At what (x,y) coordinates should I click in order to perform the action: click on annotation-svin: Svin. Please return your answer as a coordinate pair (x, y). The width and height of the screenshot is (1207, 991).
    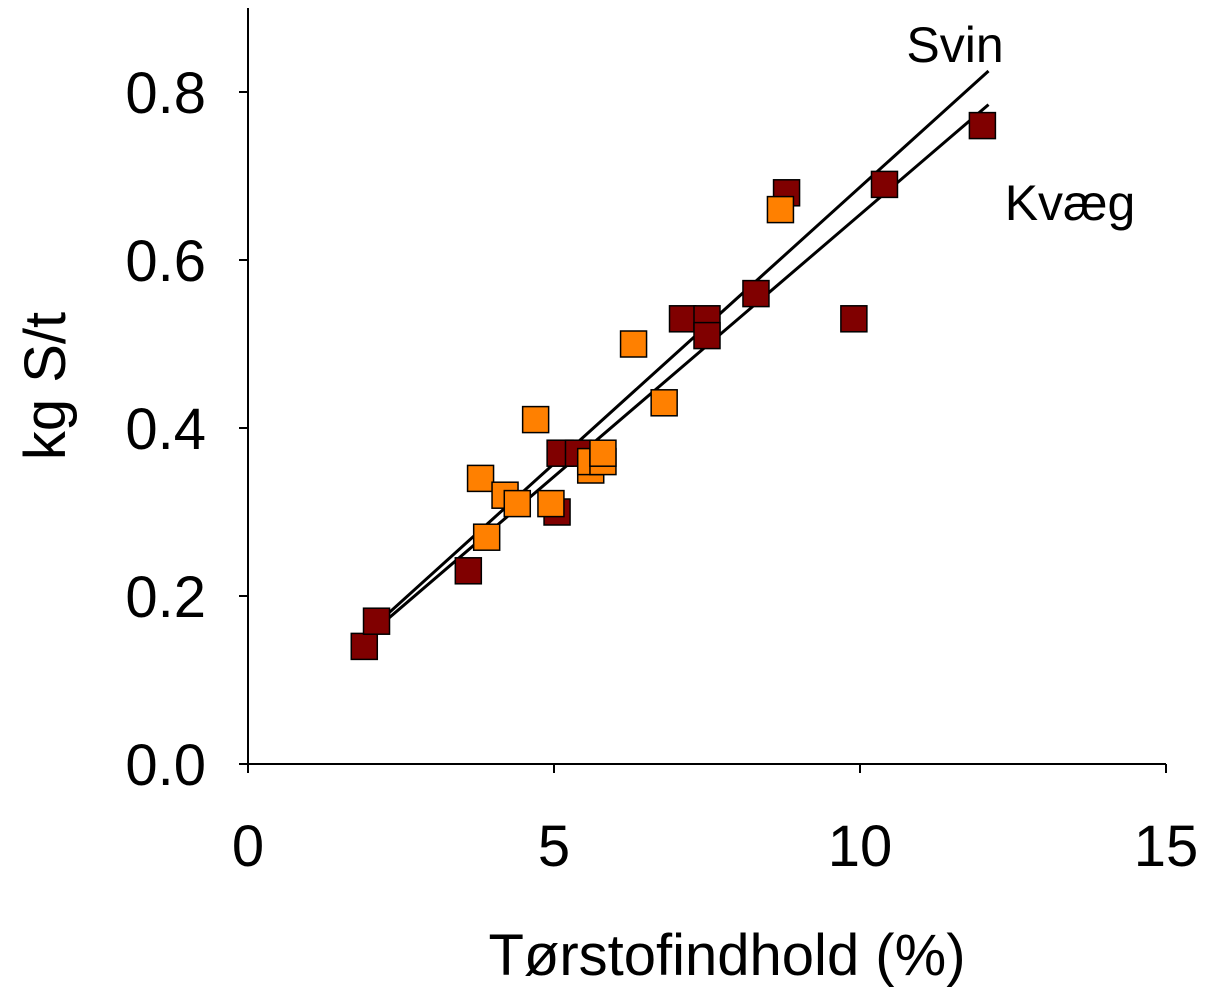
    Looking at the image, I should click on (954, 45).